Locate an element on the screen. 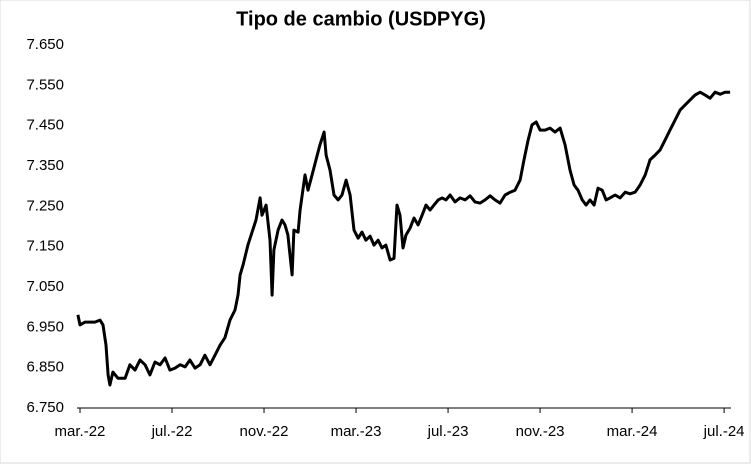 This screenshot has height=464, width=751. x-tick-label: nov.-22 is located at coordinates (264, 431).